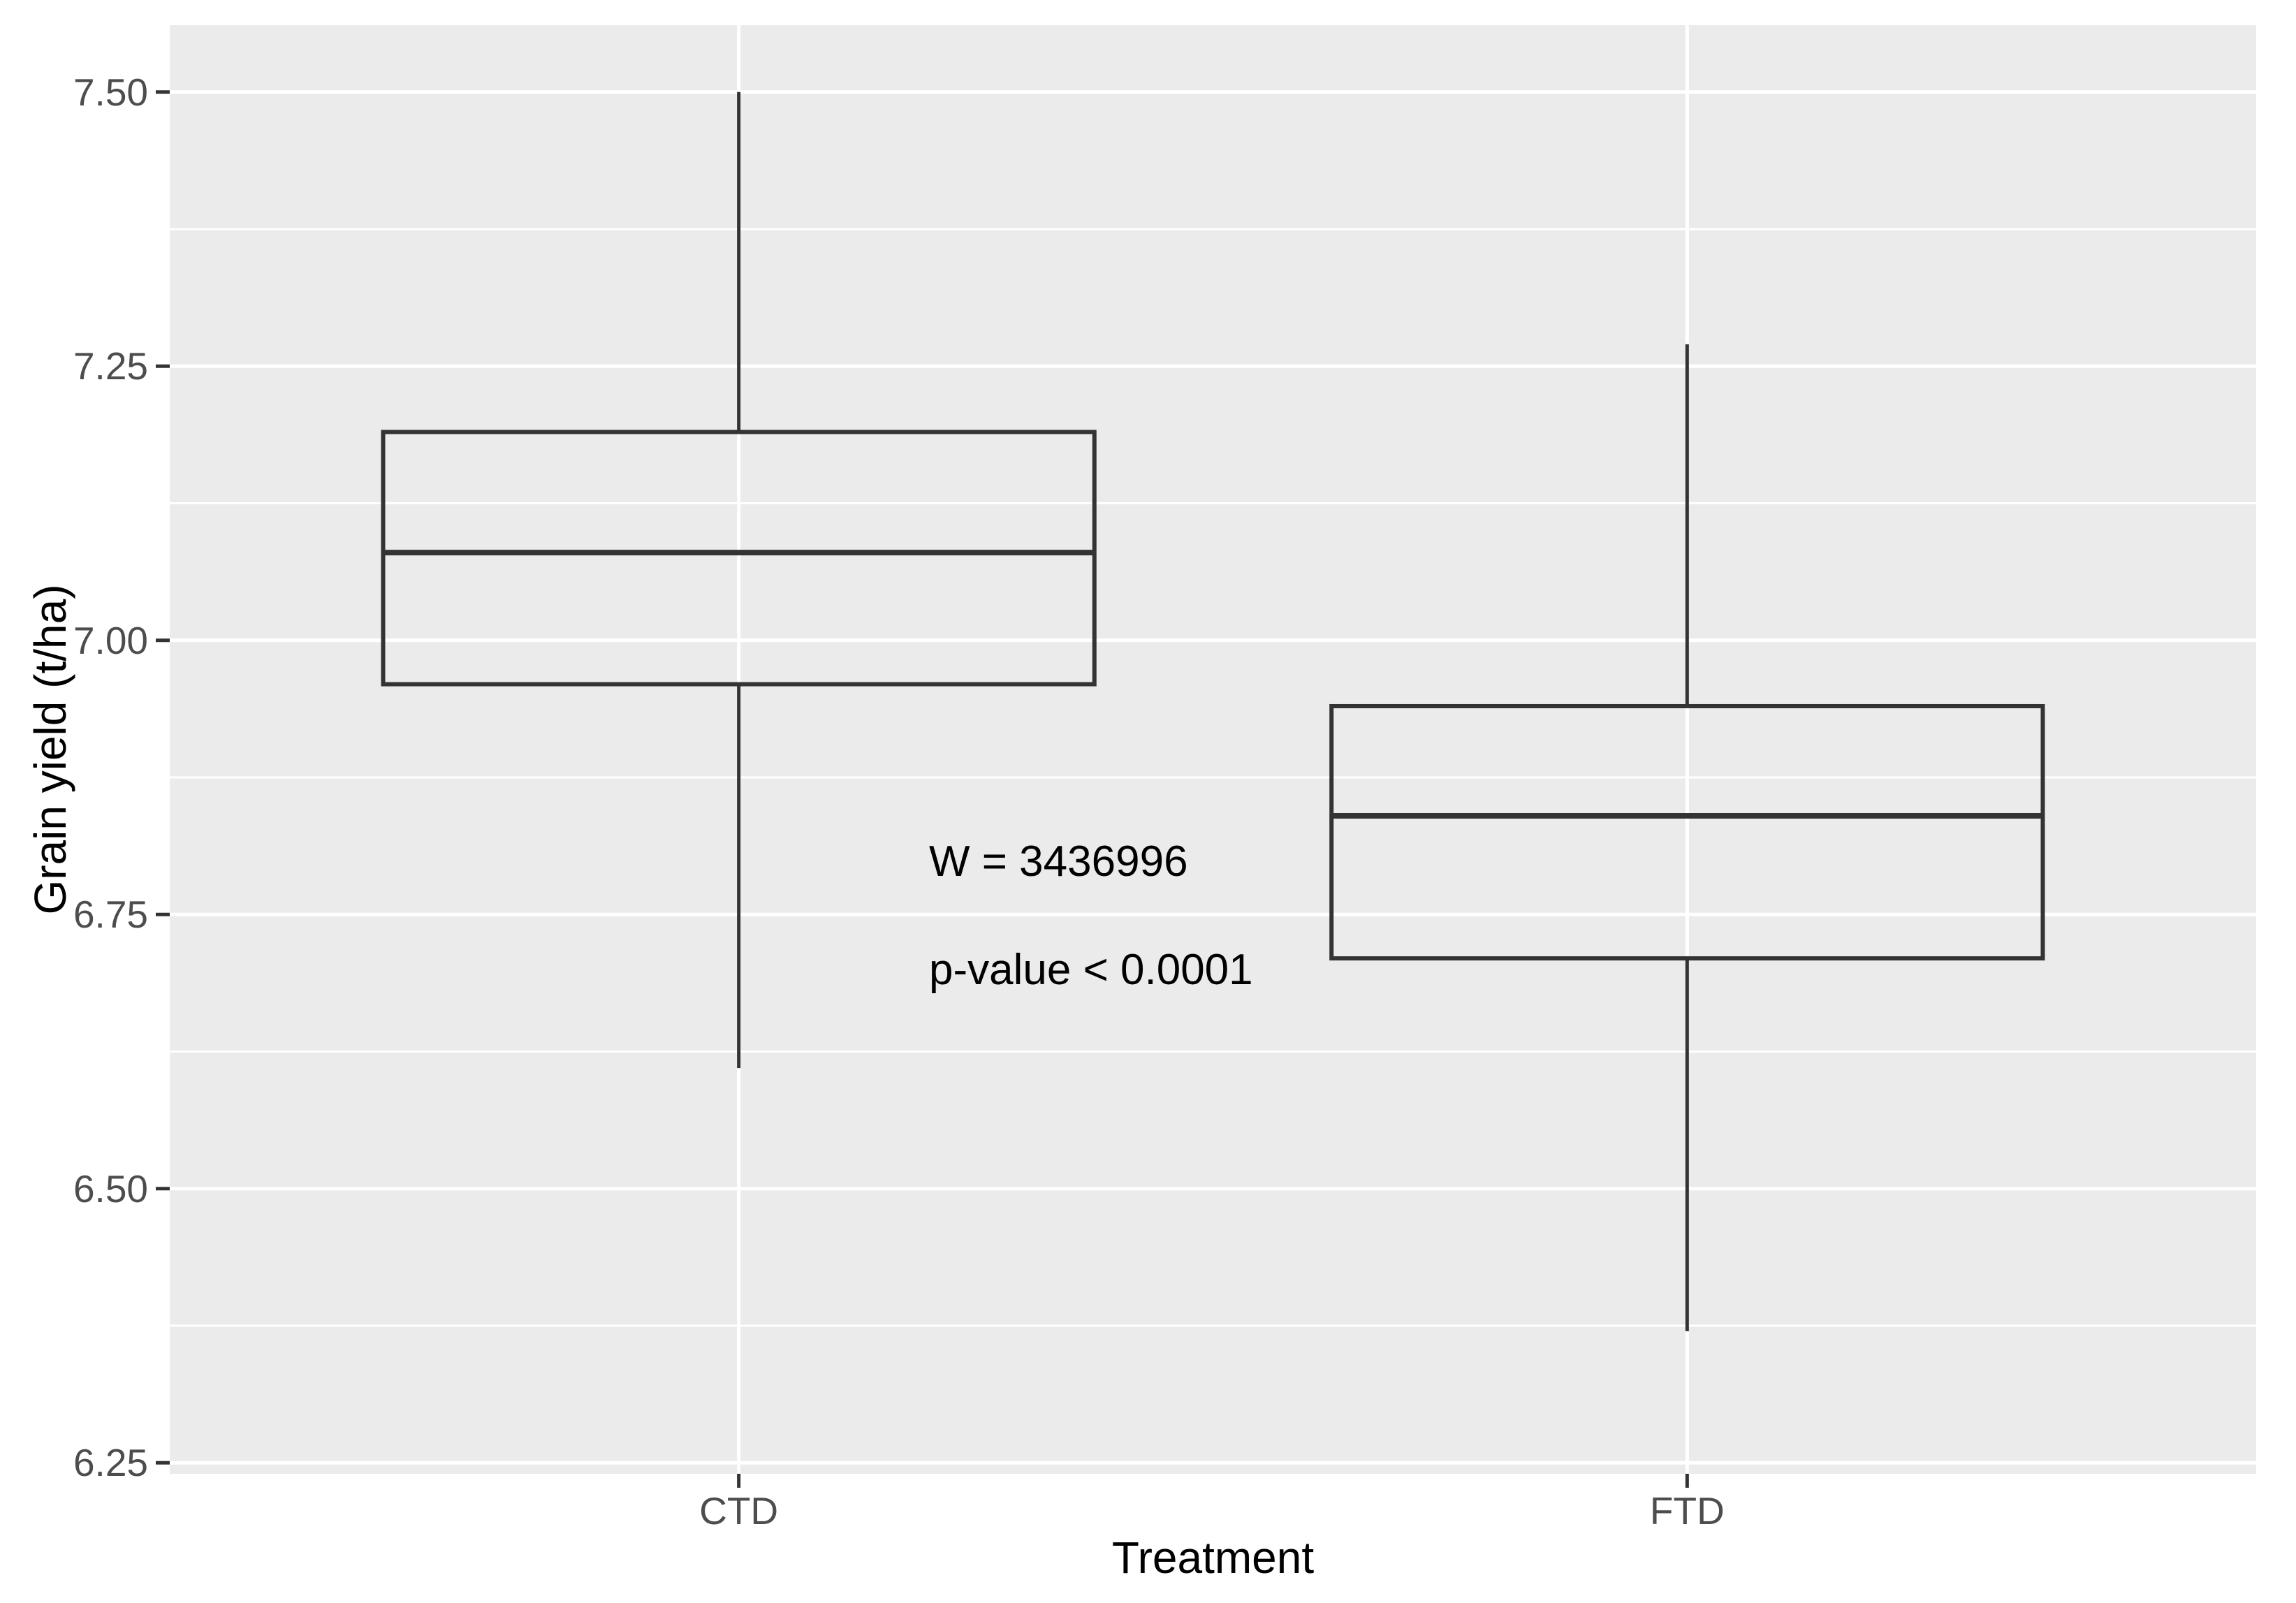  What do you see at coordinates (739, 558) in the screenshot?
I see `box-iqr-ctd` at bounding box center [739, 558].